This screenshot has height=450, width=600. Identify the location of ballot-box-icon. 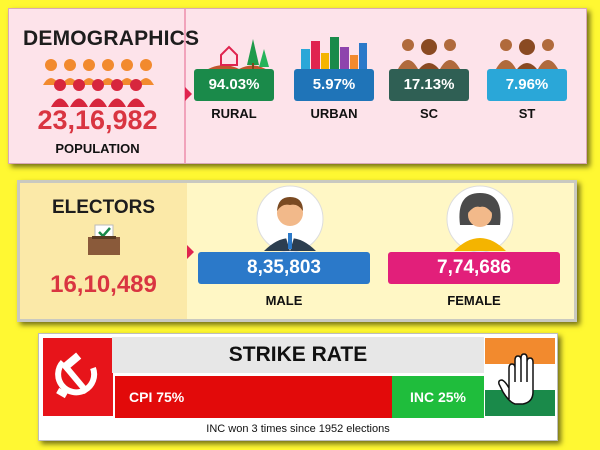
(104, 239).